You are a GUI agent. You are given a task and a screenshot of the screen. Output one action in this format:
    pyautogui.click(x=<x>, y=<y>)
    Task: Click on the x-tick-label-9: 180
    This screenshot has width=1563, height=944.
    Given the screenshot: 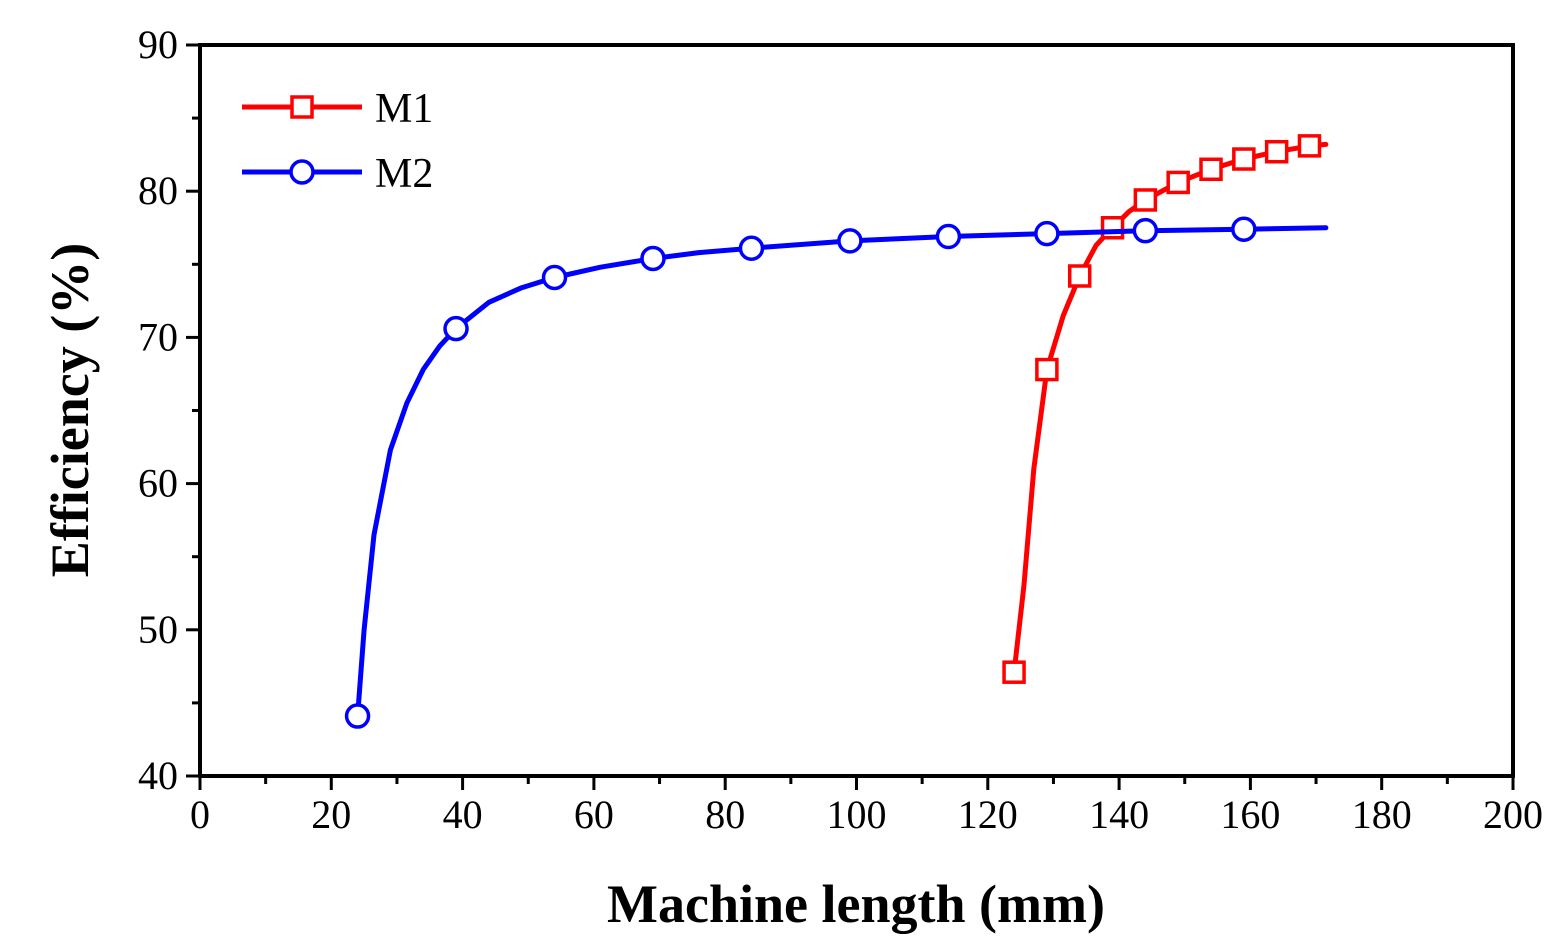 What is the action you would take?
    pyautogui.click(x=1382, y=814)
    